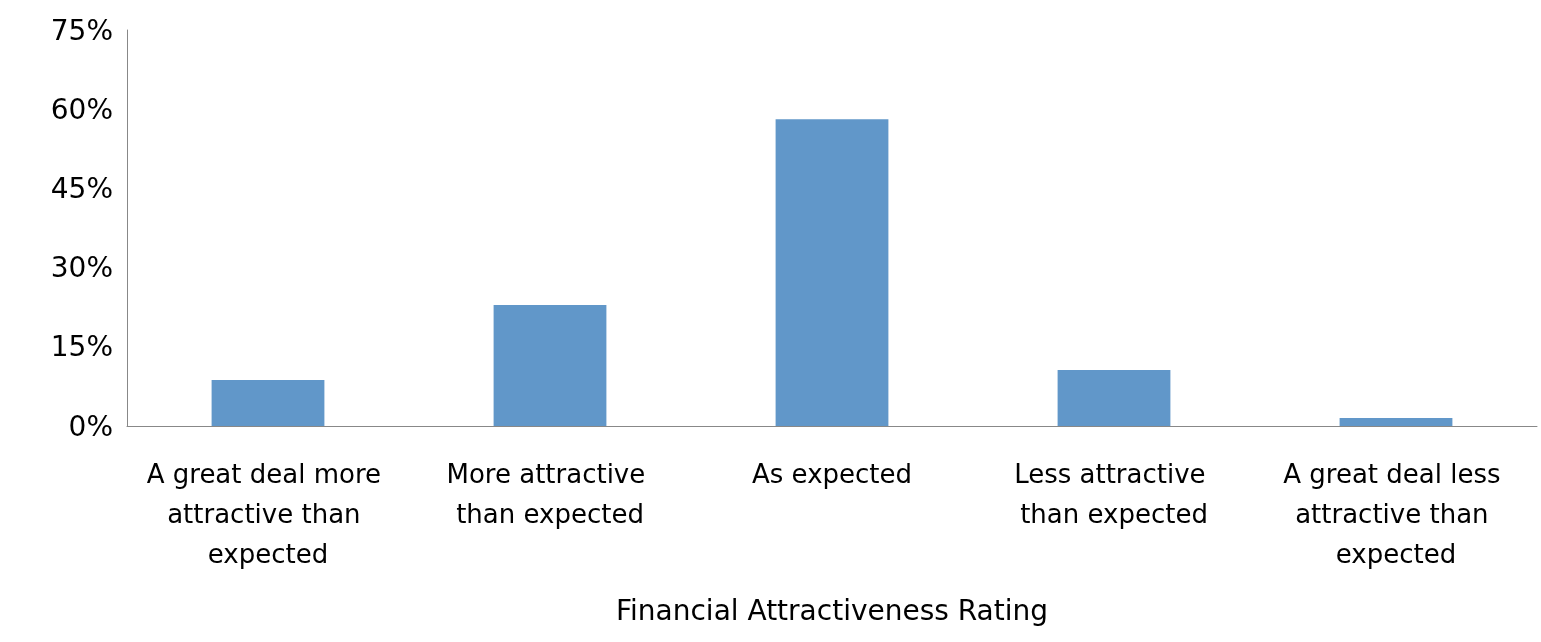 The image size is (1541, 642). Describe the element at coordinates (81, 268) in the screenshot. I see `y-tick-label: 30%` at that location.